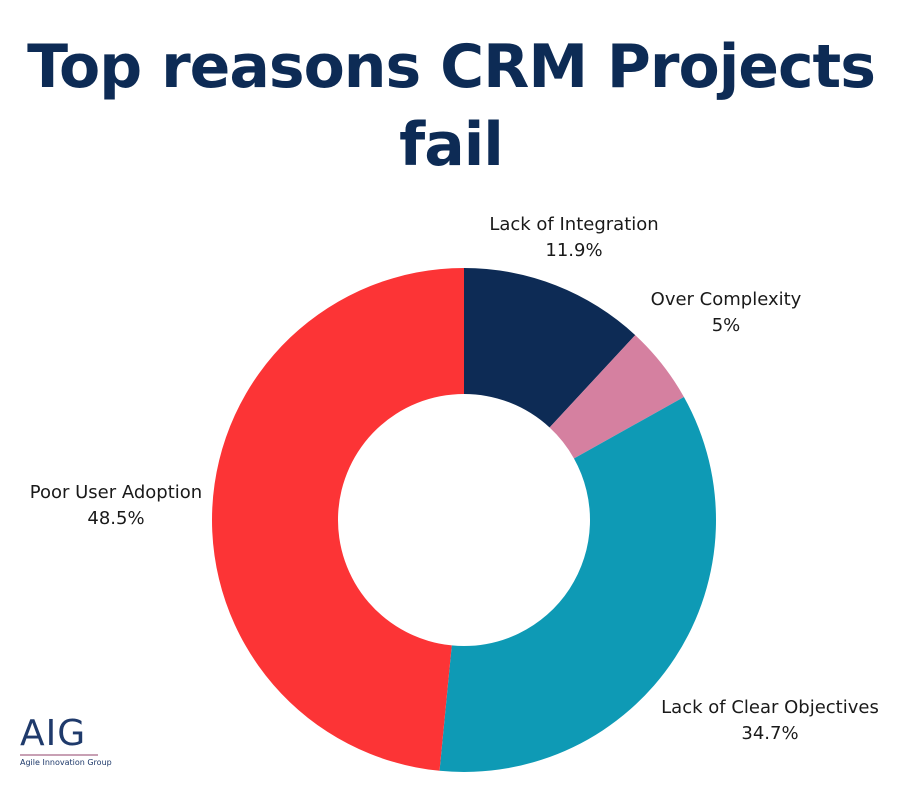 The height and width of the screenshot is (789, 902). What do you see at coordinates (116, 492) in the screenshot?
I see `slice-name: Poor User Adoption` at bounding box center [116, 492].